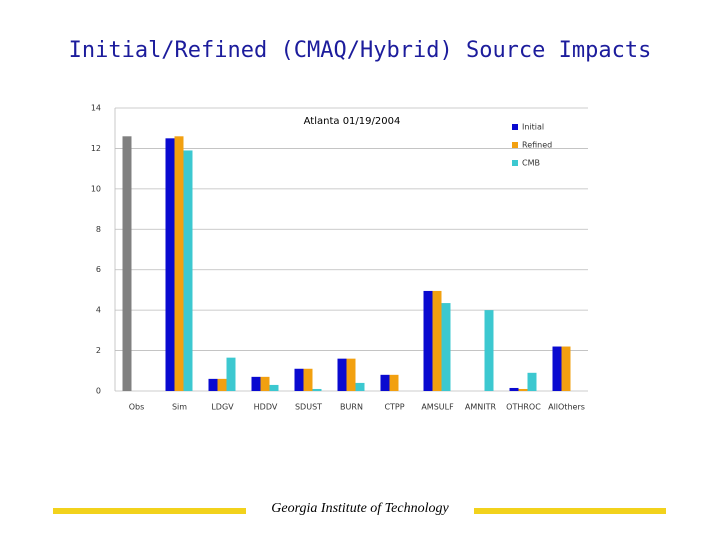 Image resolution: width=720 pixels, height=540 pixels. I want to click on y-tick-label: 4, so click(98, 310).